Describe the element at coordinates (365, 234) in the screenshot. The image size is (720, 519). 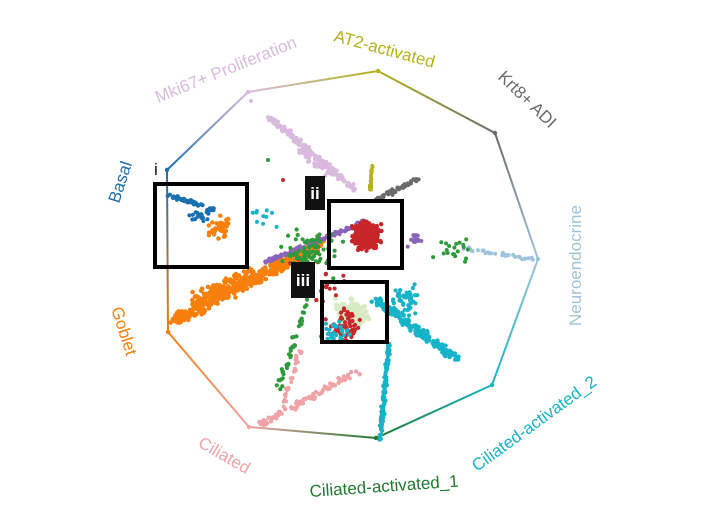
I see `region-box-ii` at that location.